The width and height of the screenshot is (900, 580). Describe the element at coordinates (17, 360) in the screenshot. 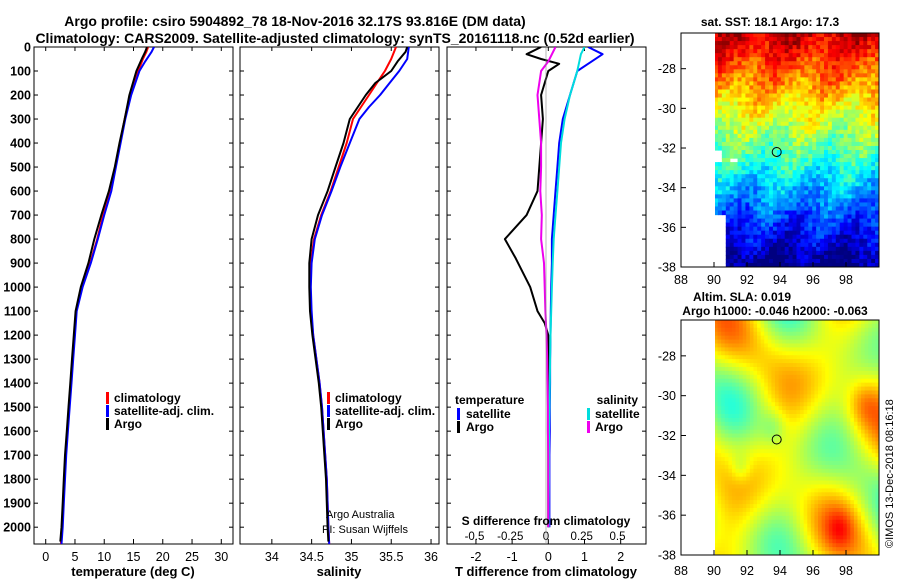

I see `depth-tick-label: 1300` at that location.